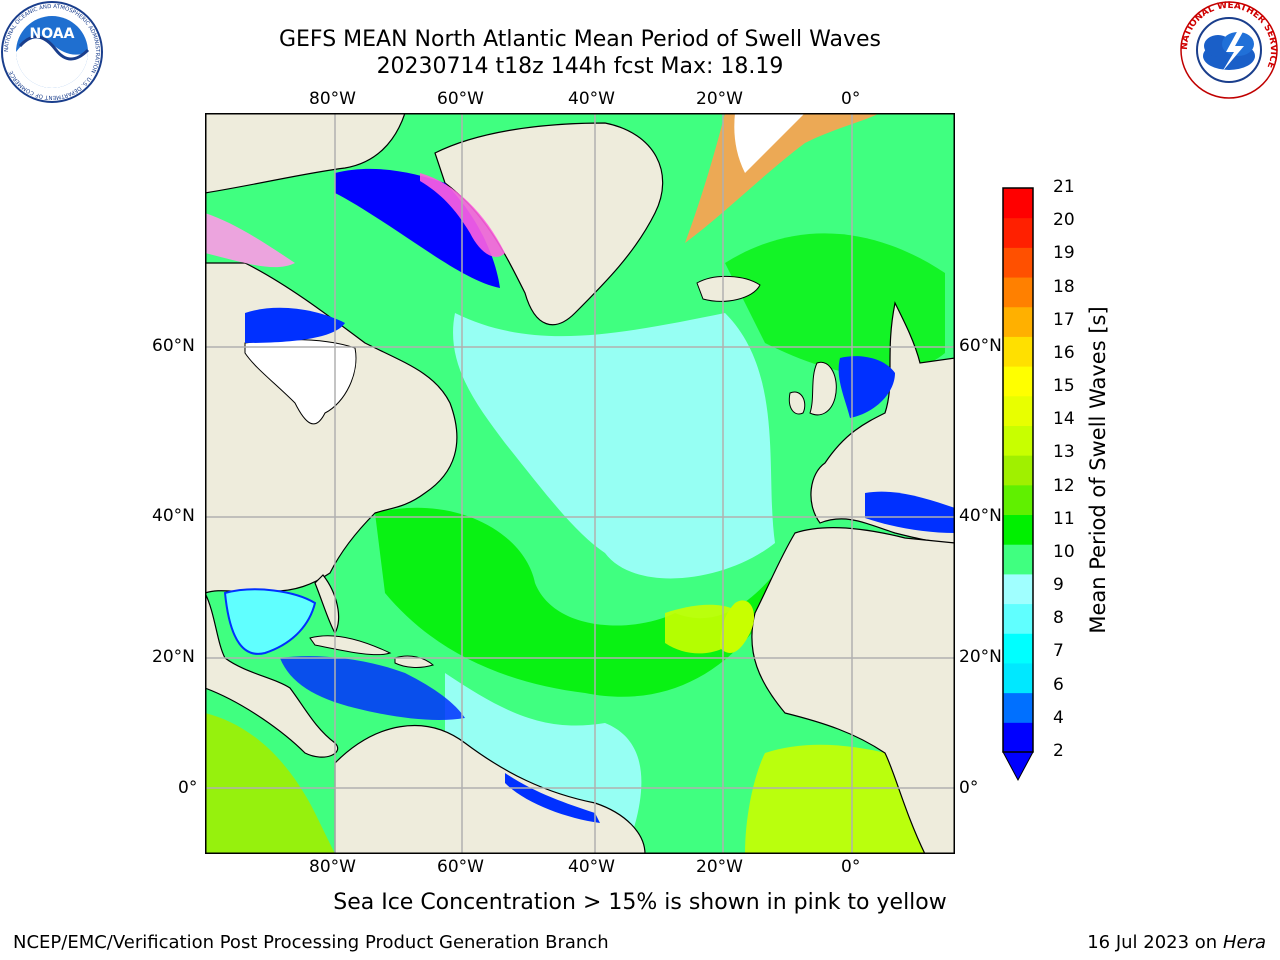 The height and width of the screenshot is (960, 1280). What do you see at coordinates (552, 798) in the screenshot?
I see `south-america-coast-blue` at bounding box center [552, 798].